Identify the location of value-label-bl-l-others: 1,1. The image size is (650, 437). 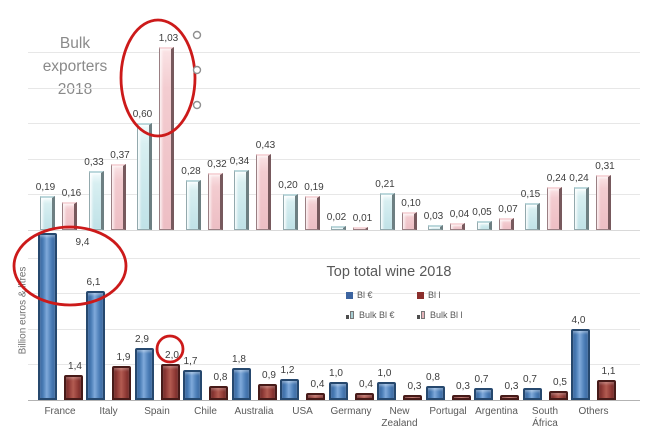
(608, 372).